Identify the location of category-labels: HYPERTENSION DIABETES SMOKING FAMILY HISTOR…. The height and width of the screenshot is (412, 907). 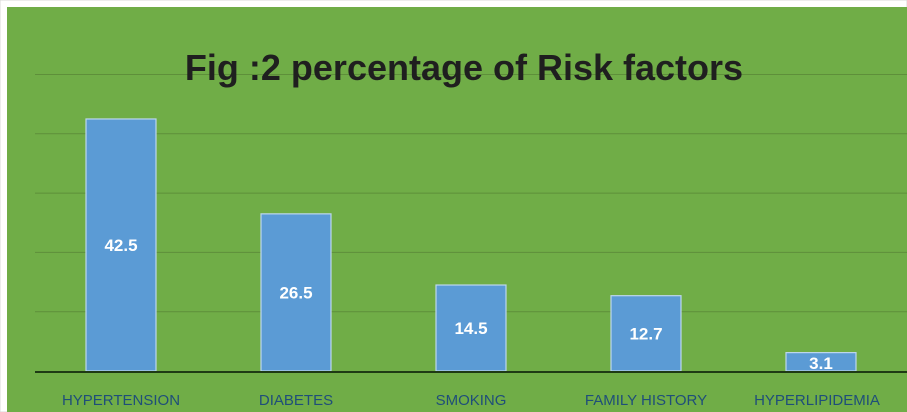
(471, 400).